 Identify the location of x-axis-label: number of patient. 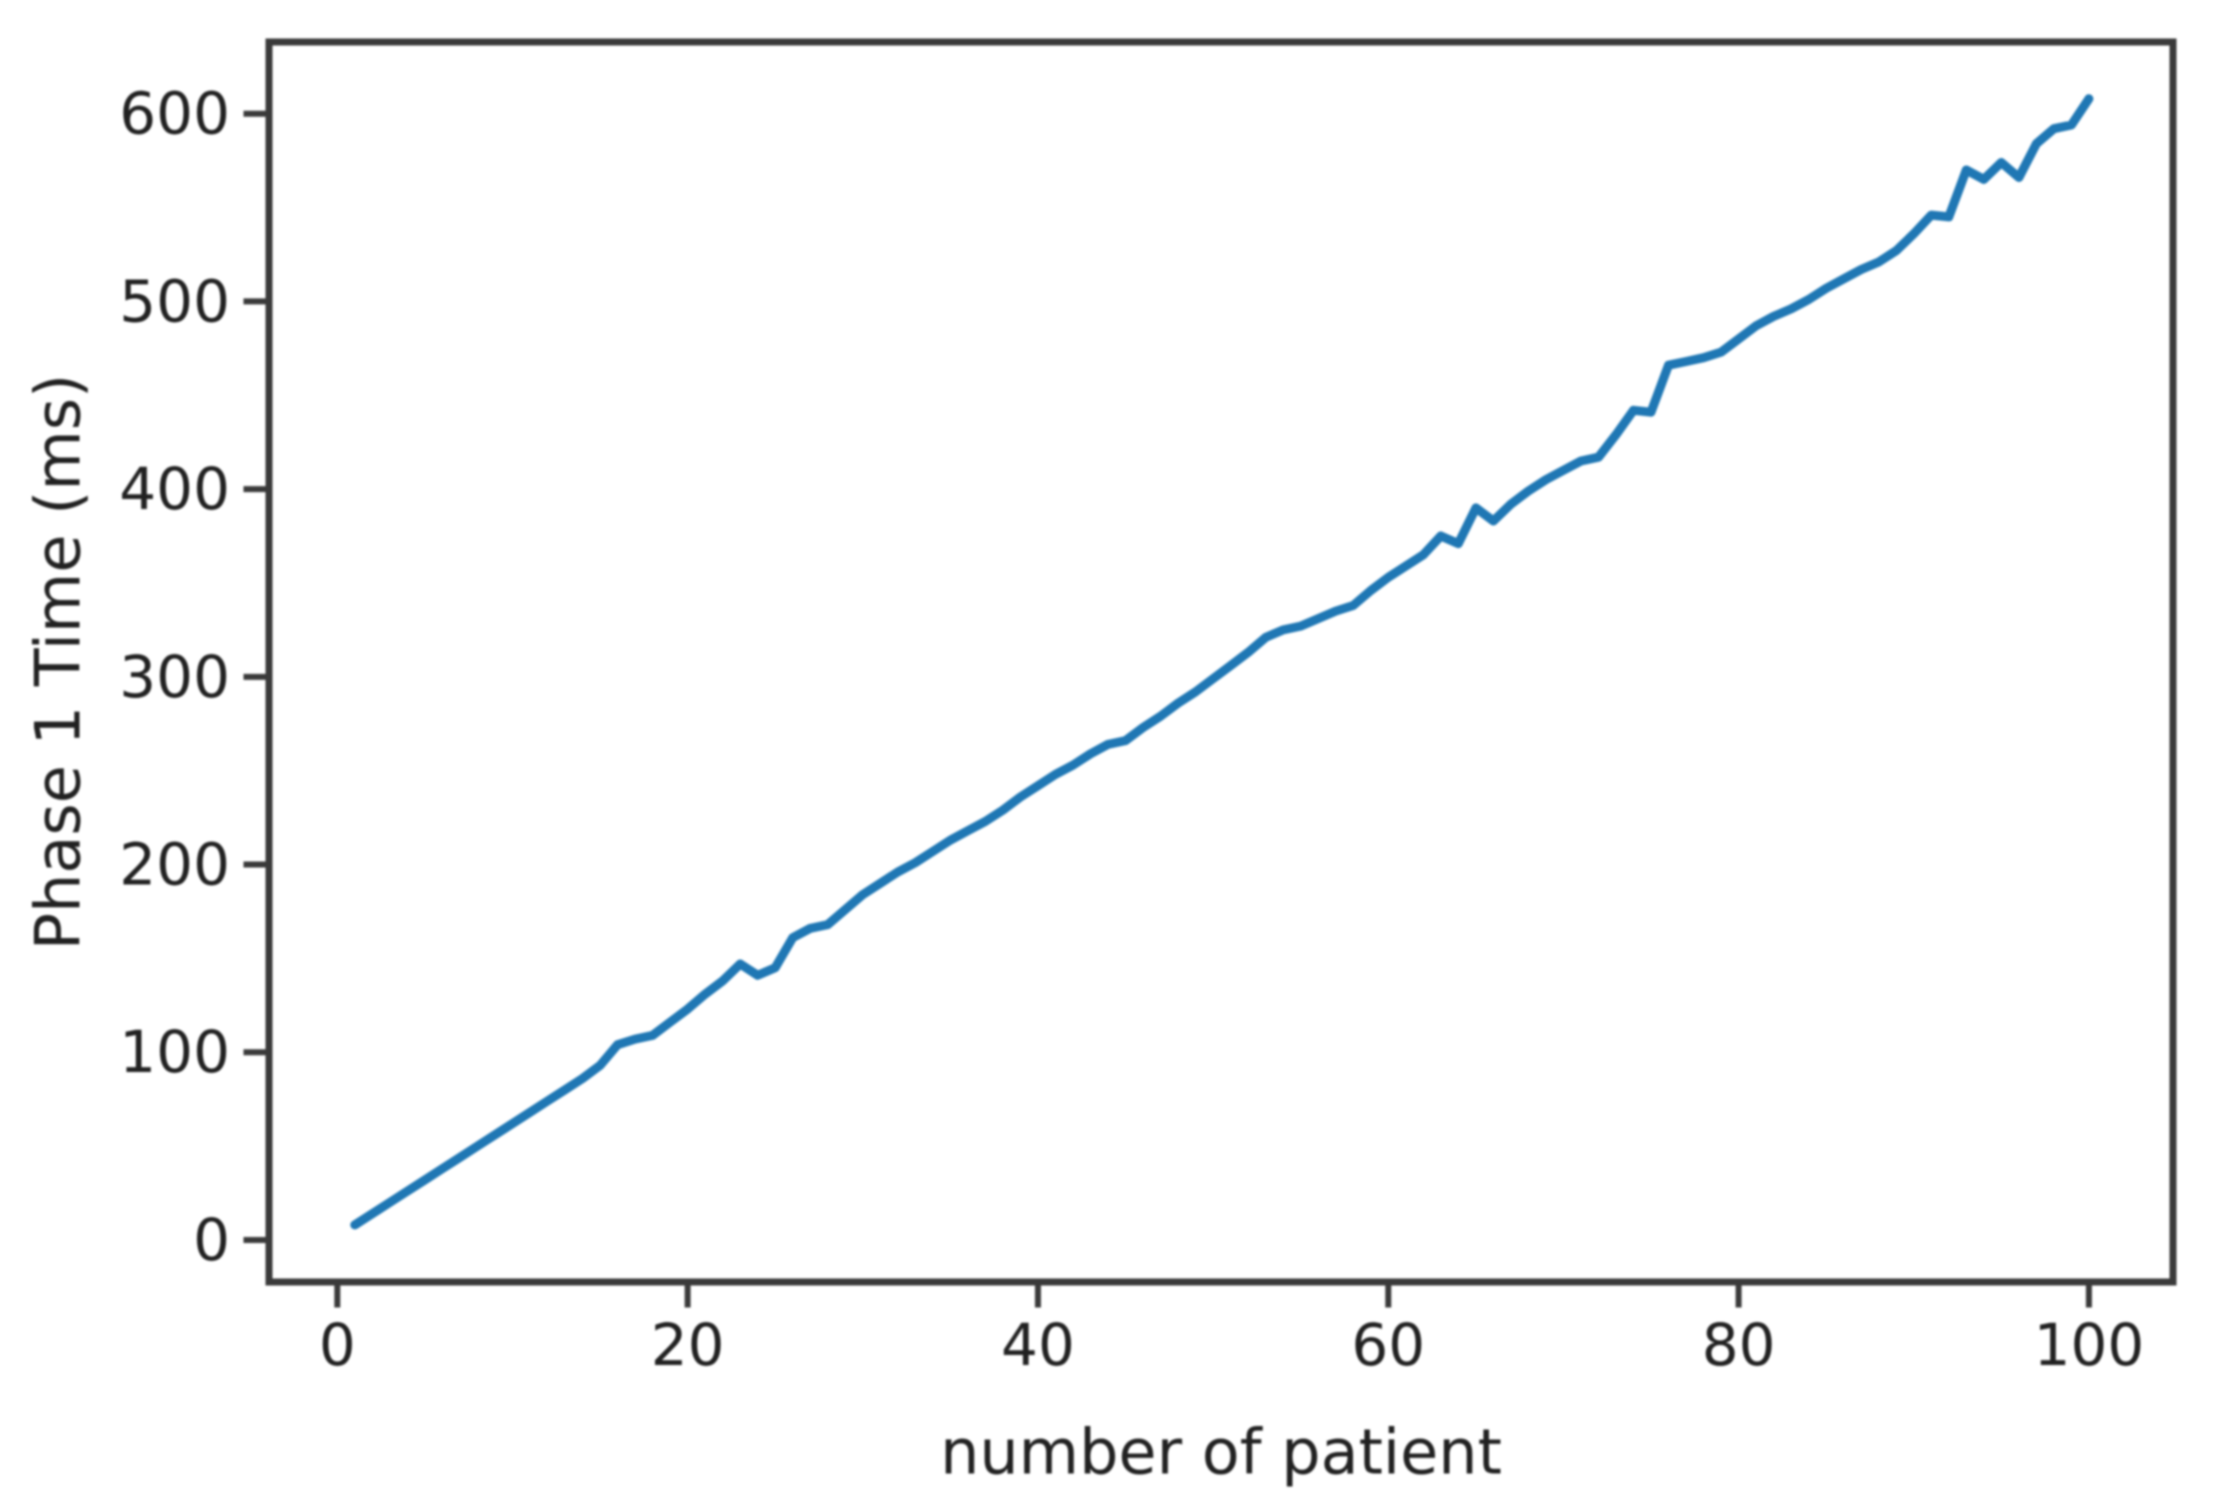
(1221, 1452).